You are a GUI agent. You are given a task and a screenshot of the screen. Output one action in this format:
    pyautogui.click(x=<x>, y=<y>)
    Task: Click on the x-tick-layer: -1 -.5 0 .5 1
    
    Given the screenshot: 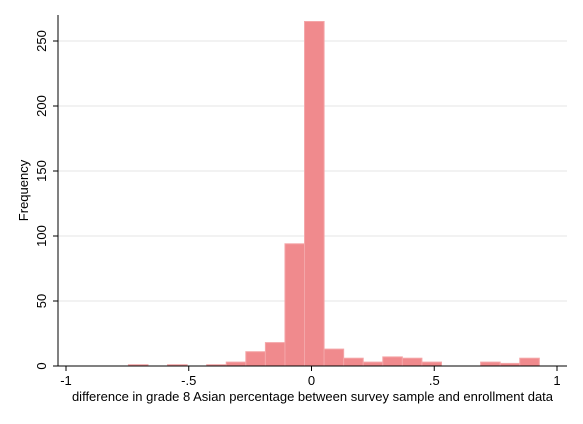 What is the action you would take?
    pyautogui.click(x=310, y=377)
    